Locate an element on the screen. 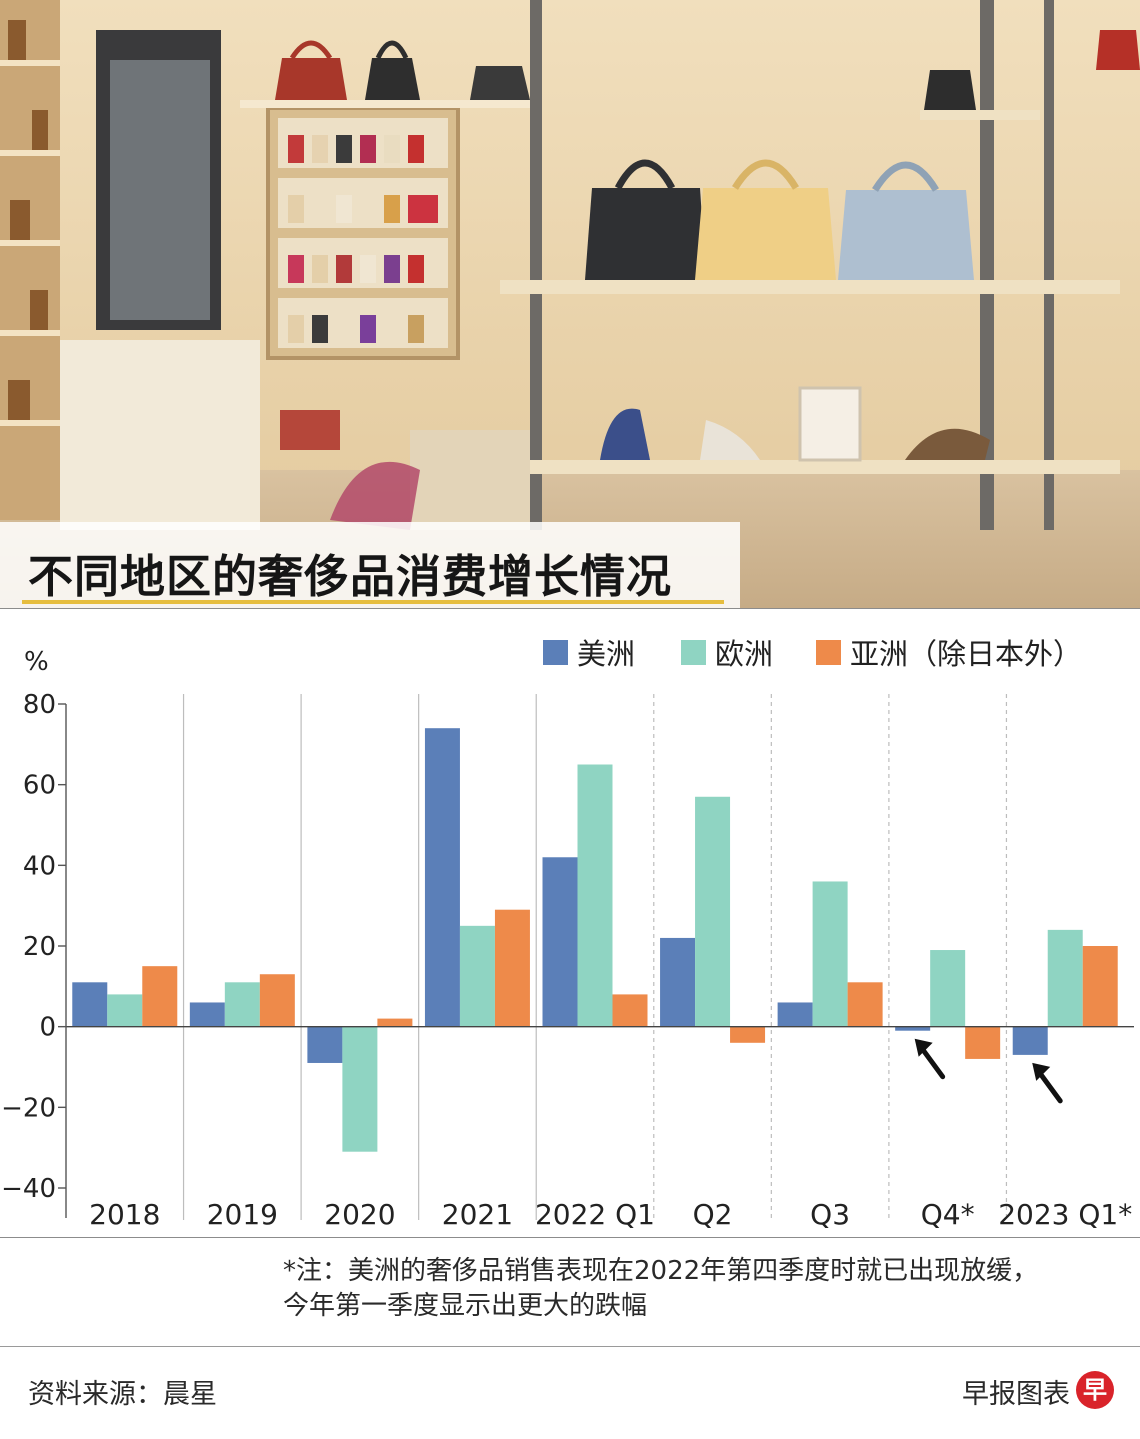 This screenshot has height=1439, width=1140. legend-label: 美洲 is located at coordinates (606, 654).